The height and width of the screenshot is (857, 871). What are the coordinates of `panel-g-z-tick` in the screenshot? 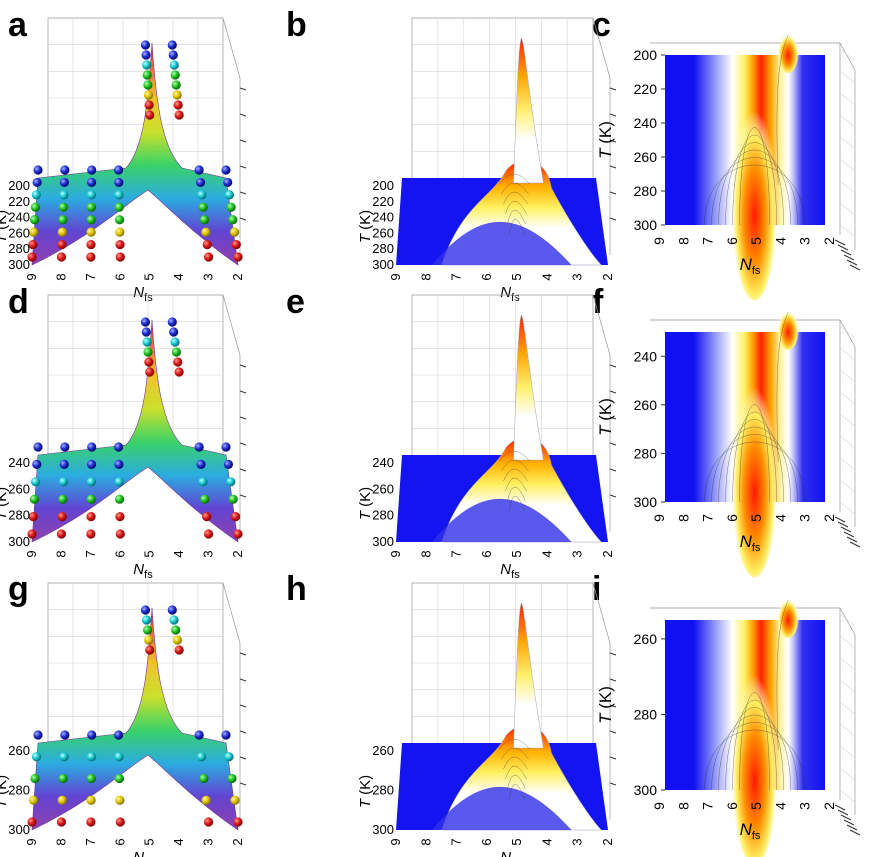 It's located at (243, 706).